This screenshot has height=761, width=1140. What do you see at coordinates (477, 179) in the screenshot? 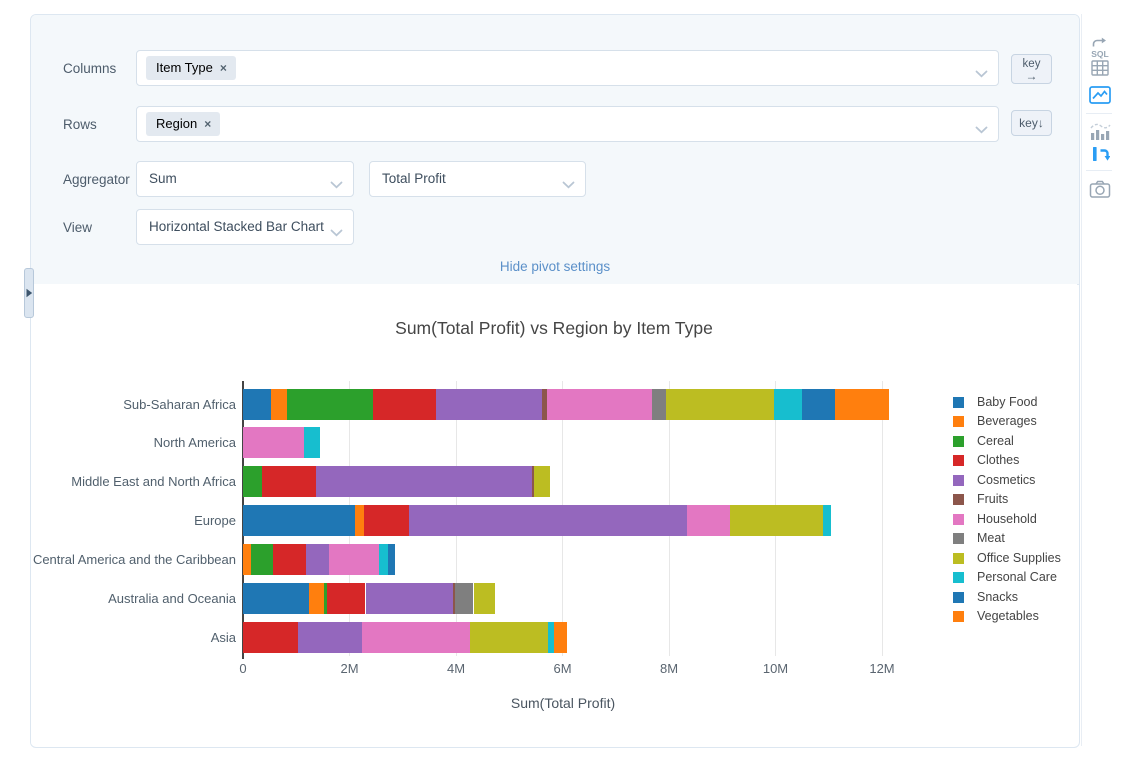
I see `aggregator-field-select: Total Profit` at bounding box center [477, 179].